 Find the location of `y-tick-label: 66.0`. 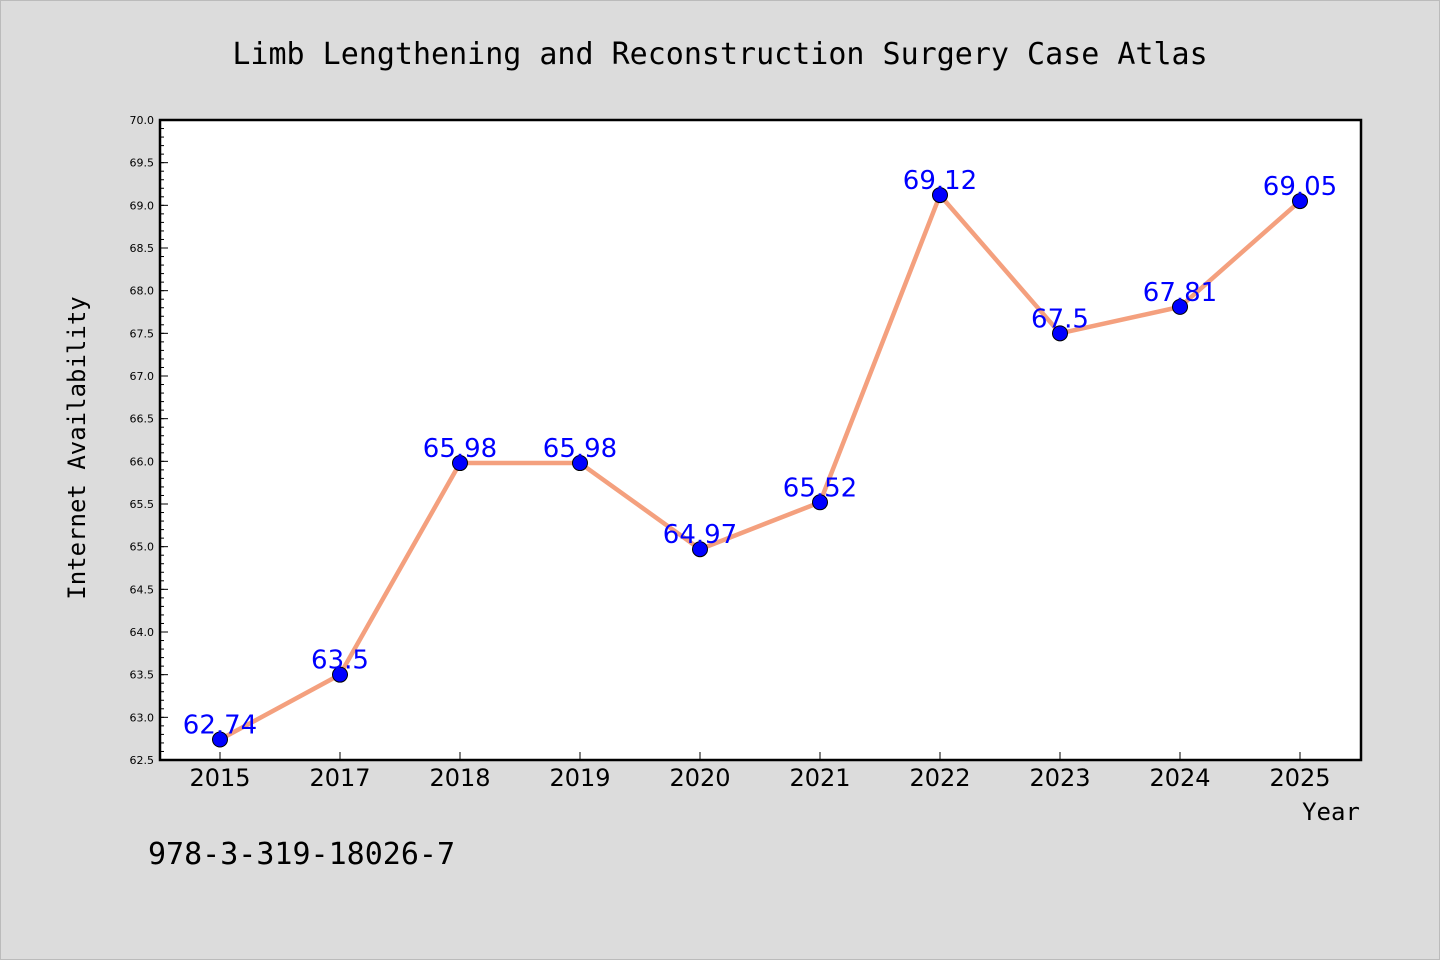

y-tick-label: 66.0 is located at coordinates (142, 461).